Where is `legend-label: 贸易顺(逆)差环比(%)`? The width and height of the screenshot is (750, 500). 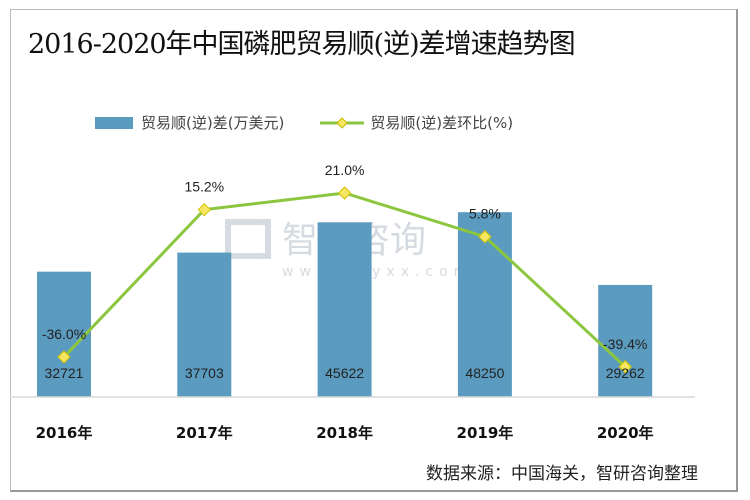 legend-label: 贸易顺(逆)差环比(%) is located at coordinates (442, 123).